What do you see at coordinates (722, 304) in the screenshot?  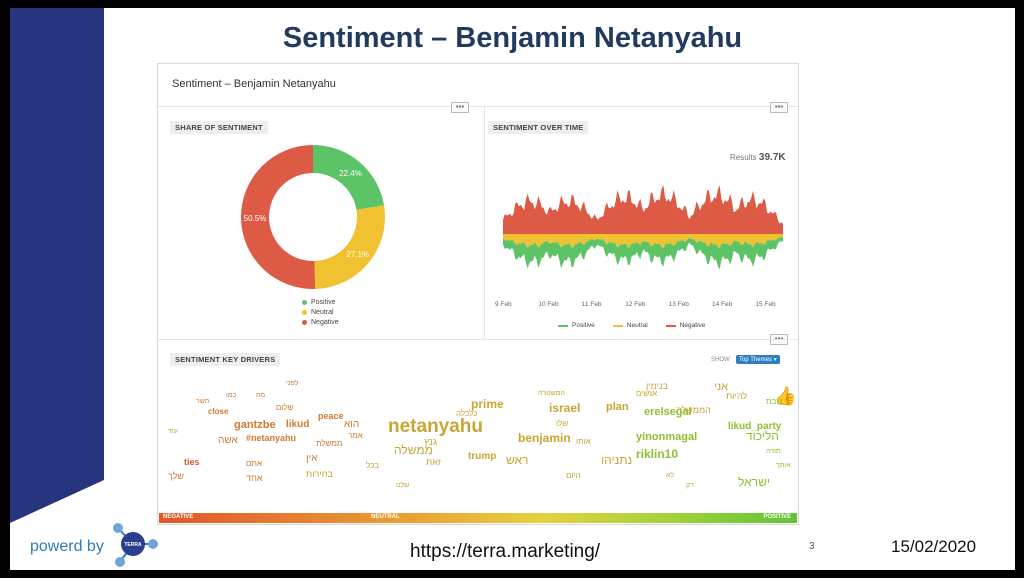 I see `x-tick-label: 14 Feb` at bounding box center [722, 304].